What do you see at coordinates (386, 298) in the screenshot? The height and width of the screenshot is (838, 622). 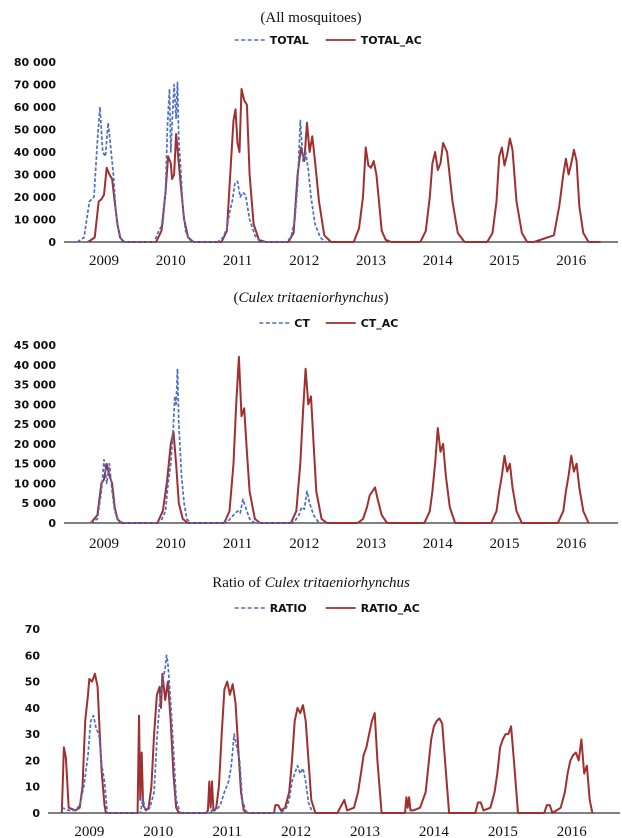 I see `chart-title-part: )` at bounding box center [386, 298].